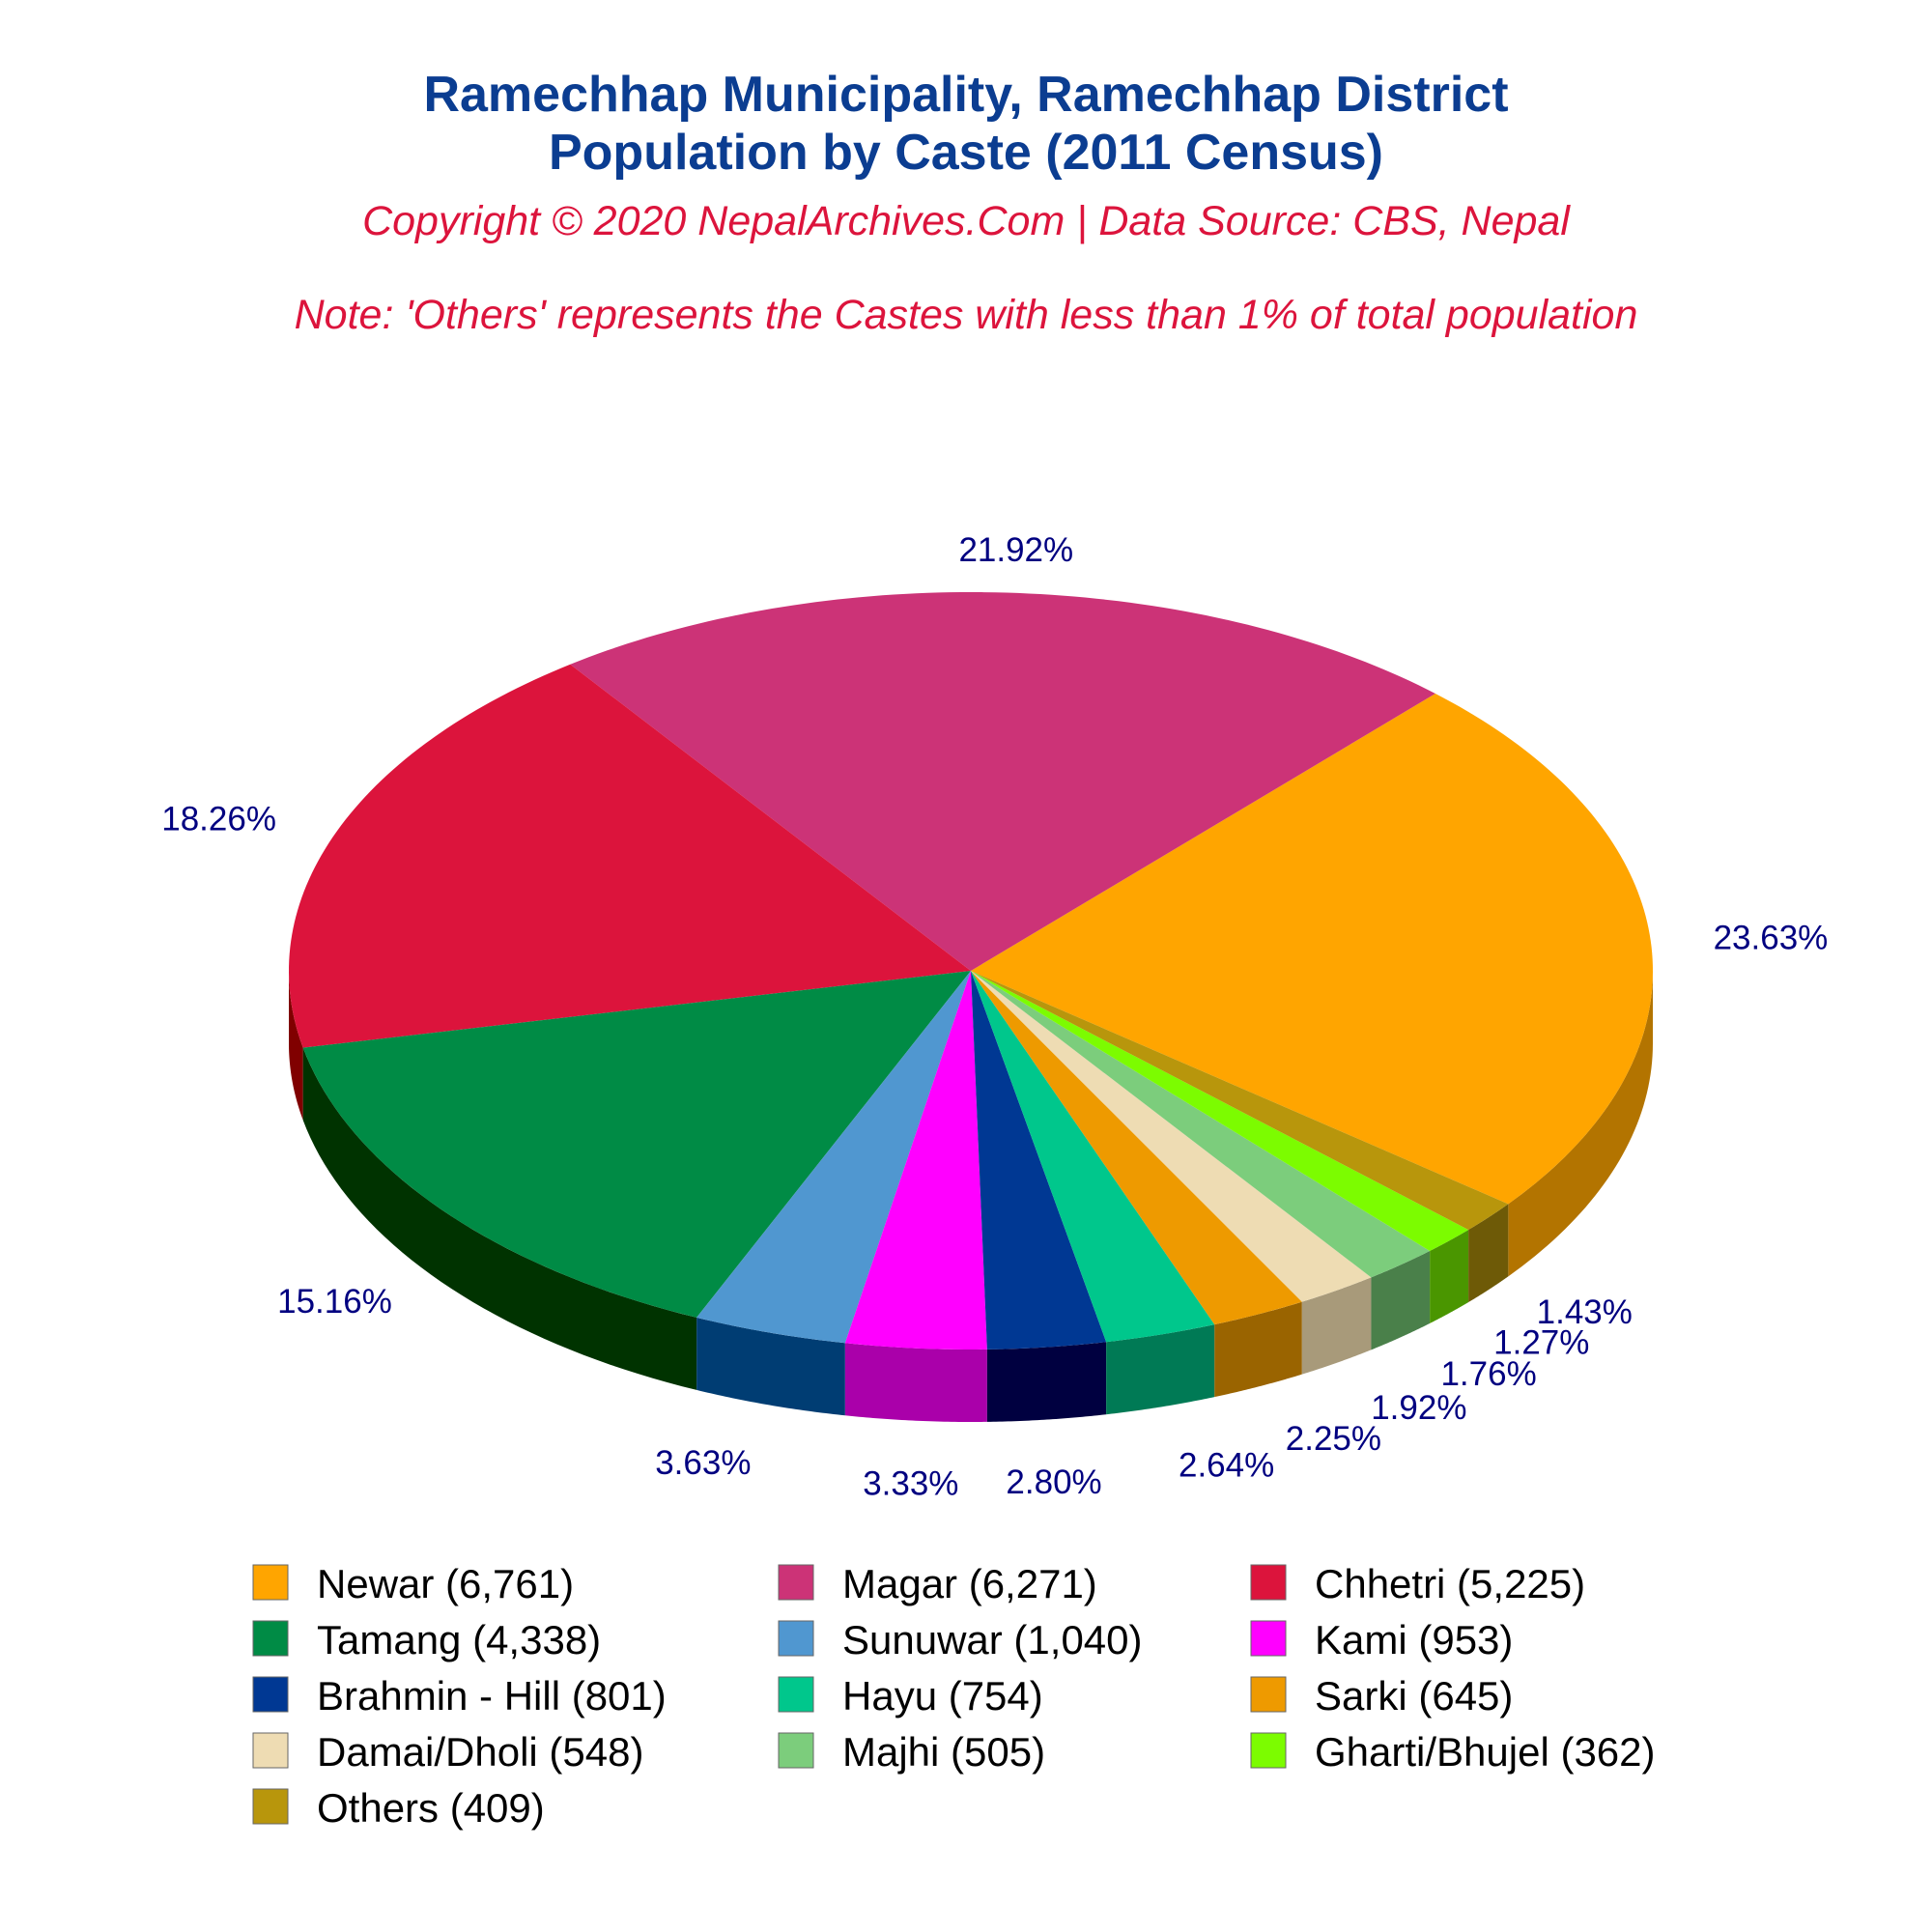 This screenshot has width=1932, height=1932. Describe the element at coordinates (915, 1382) in the screenshot. I see `pie-side-kami` at that location.